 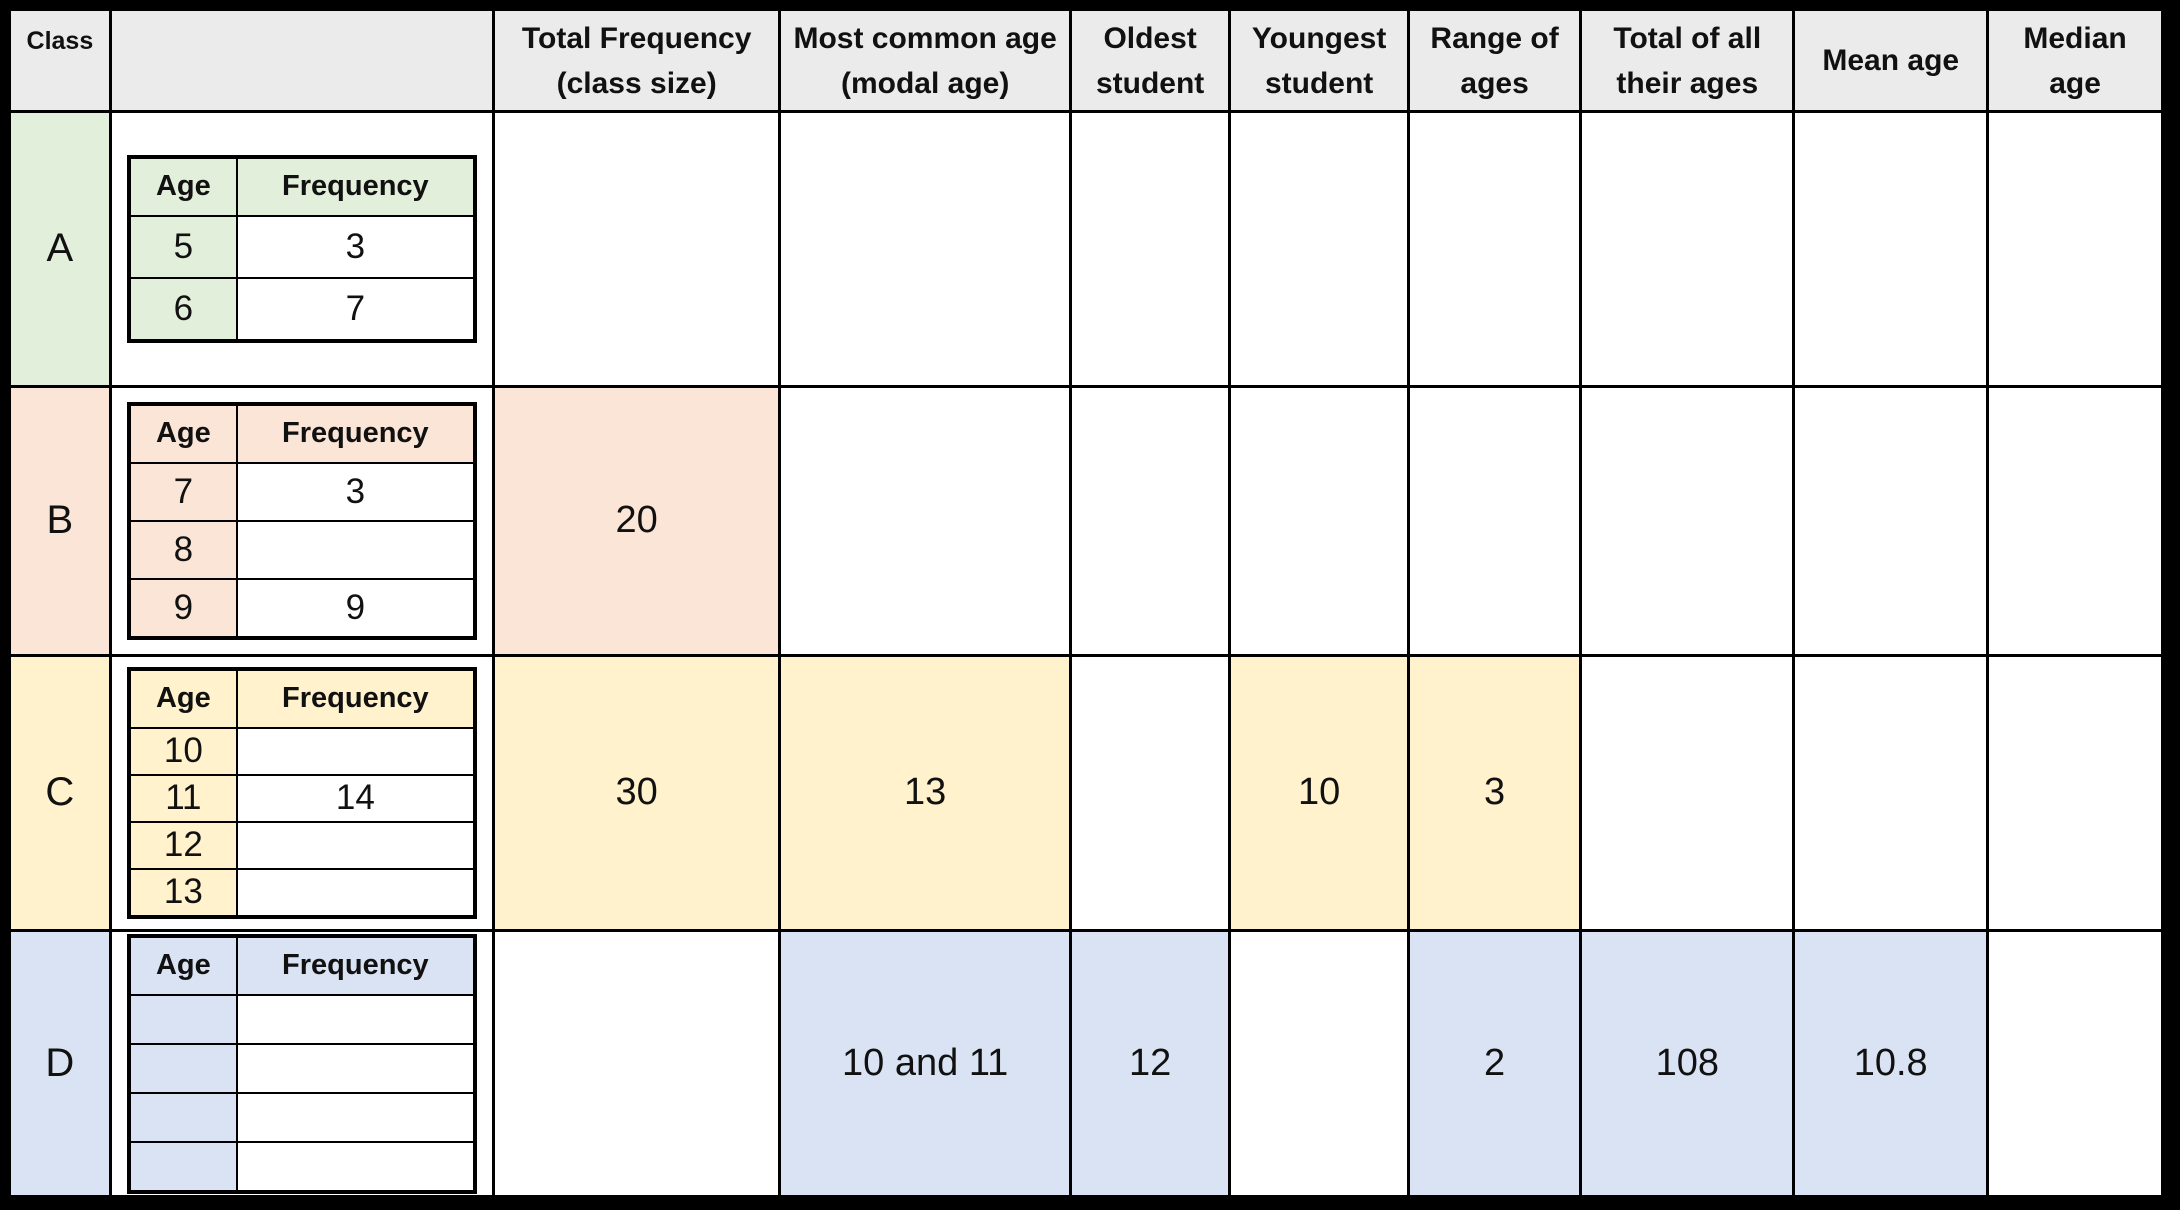 What do you see at coordinates (60, 249) in the screenshot?
I see `class-a-label: A` at bounding box center [60, 249].